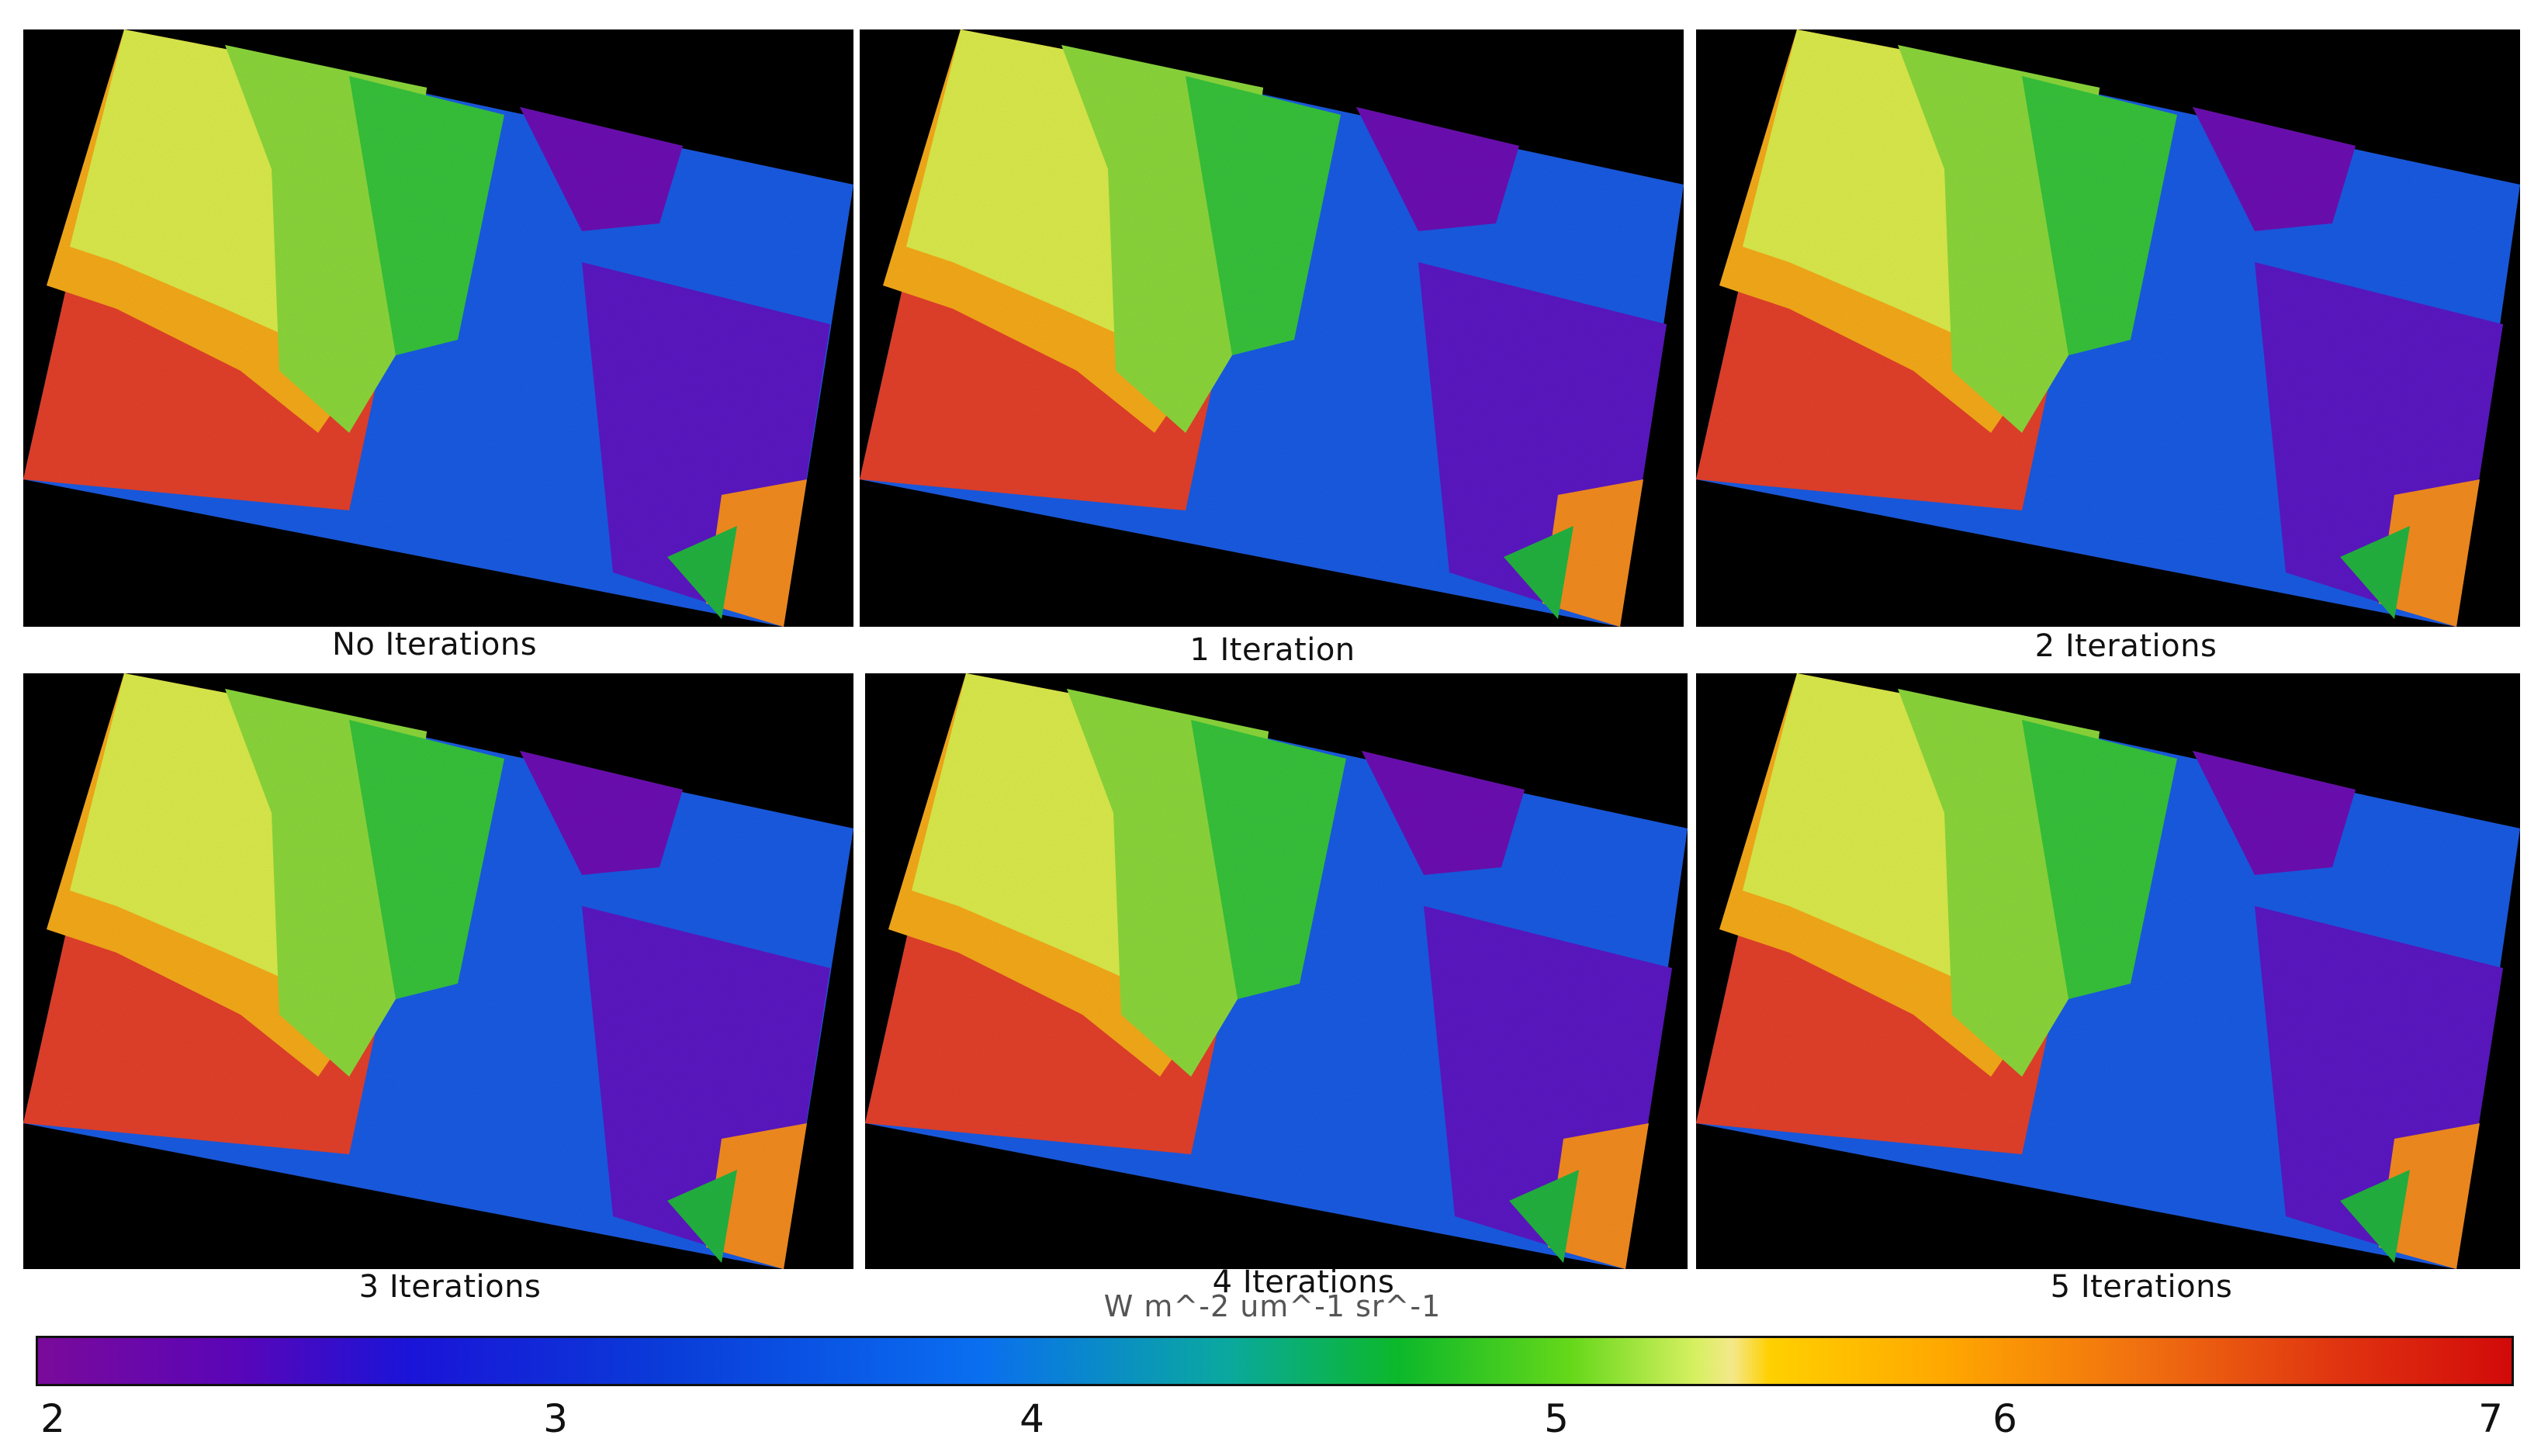 The image size is (2548, 1456). What do you see at coordinates (1556, 1418) in the screenshot?
I see `colorbar-tick: 5` at bounding box center [1556, 1418].